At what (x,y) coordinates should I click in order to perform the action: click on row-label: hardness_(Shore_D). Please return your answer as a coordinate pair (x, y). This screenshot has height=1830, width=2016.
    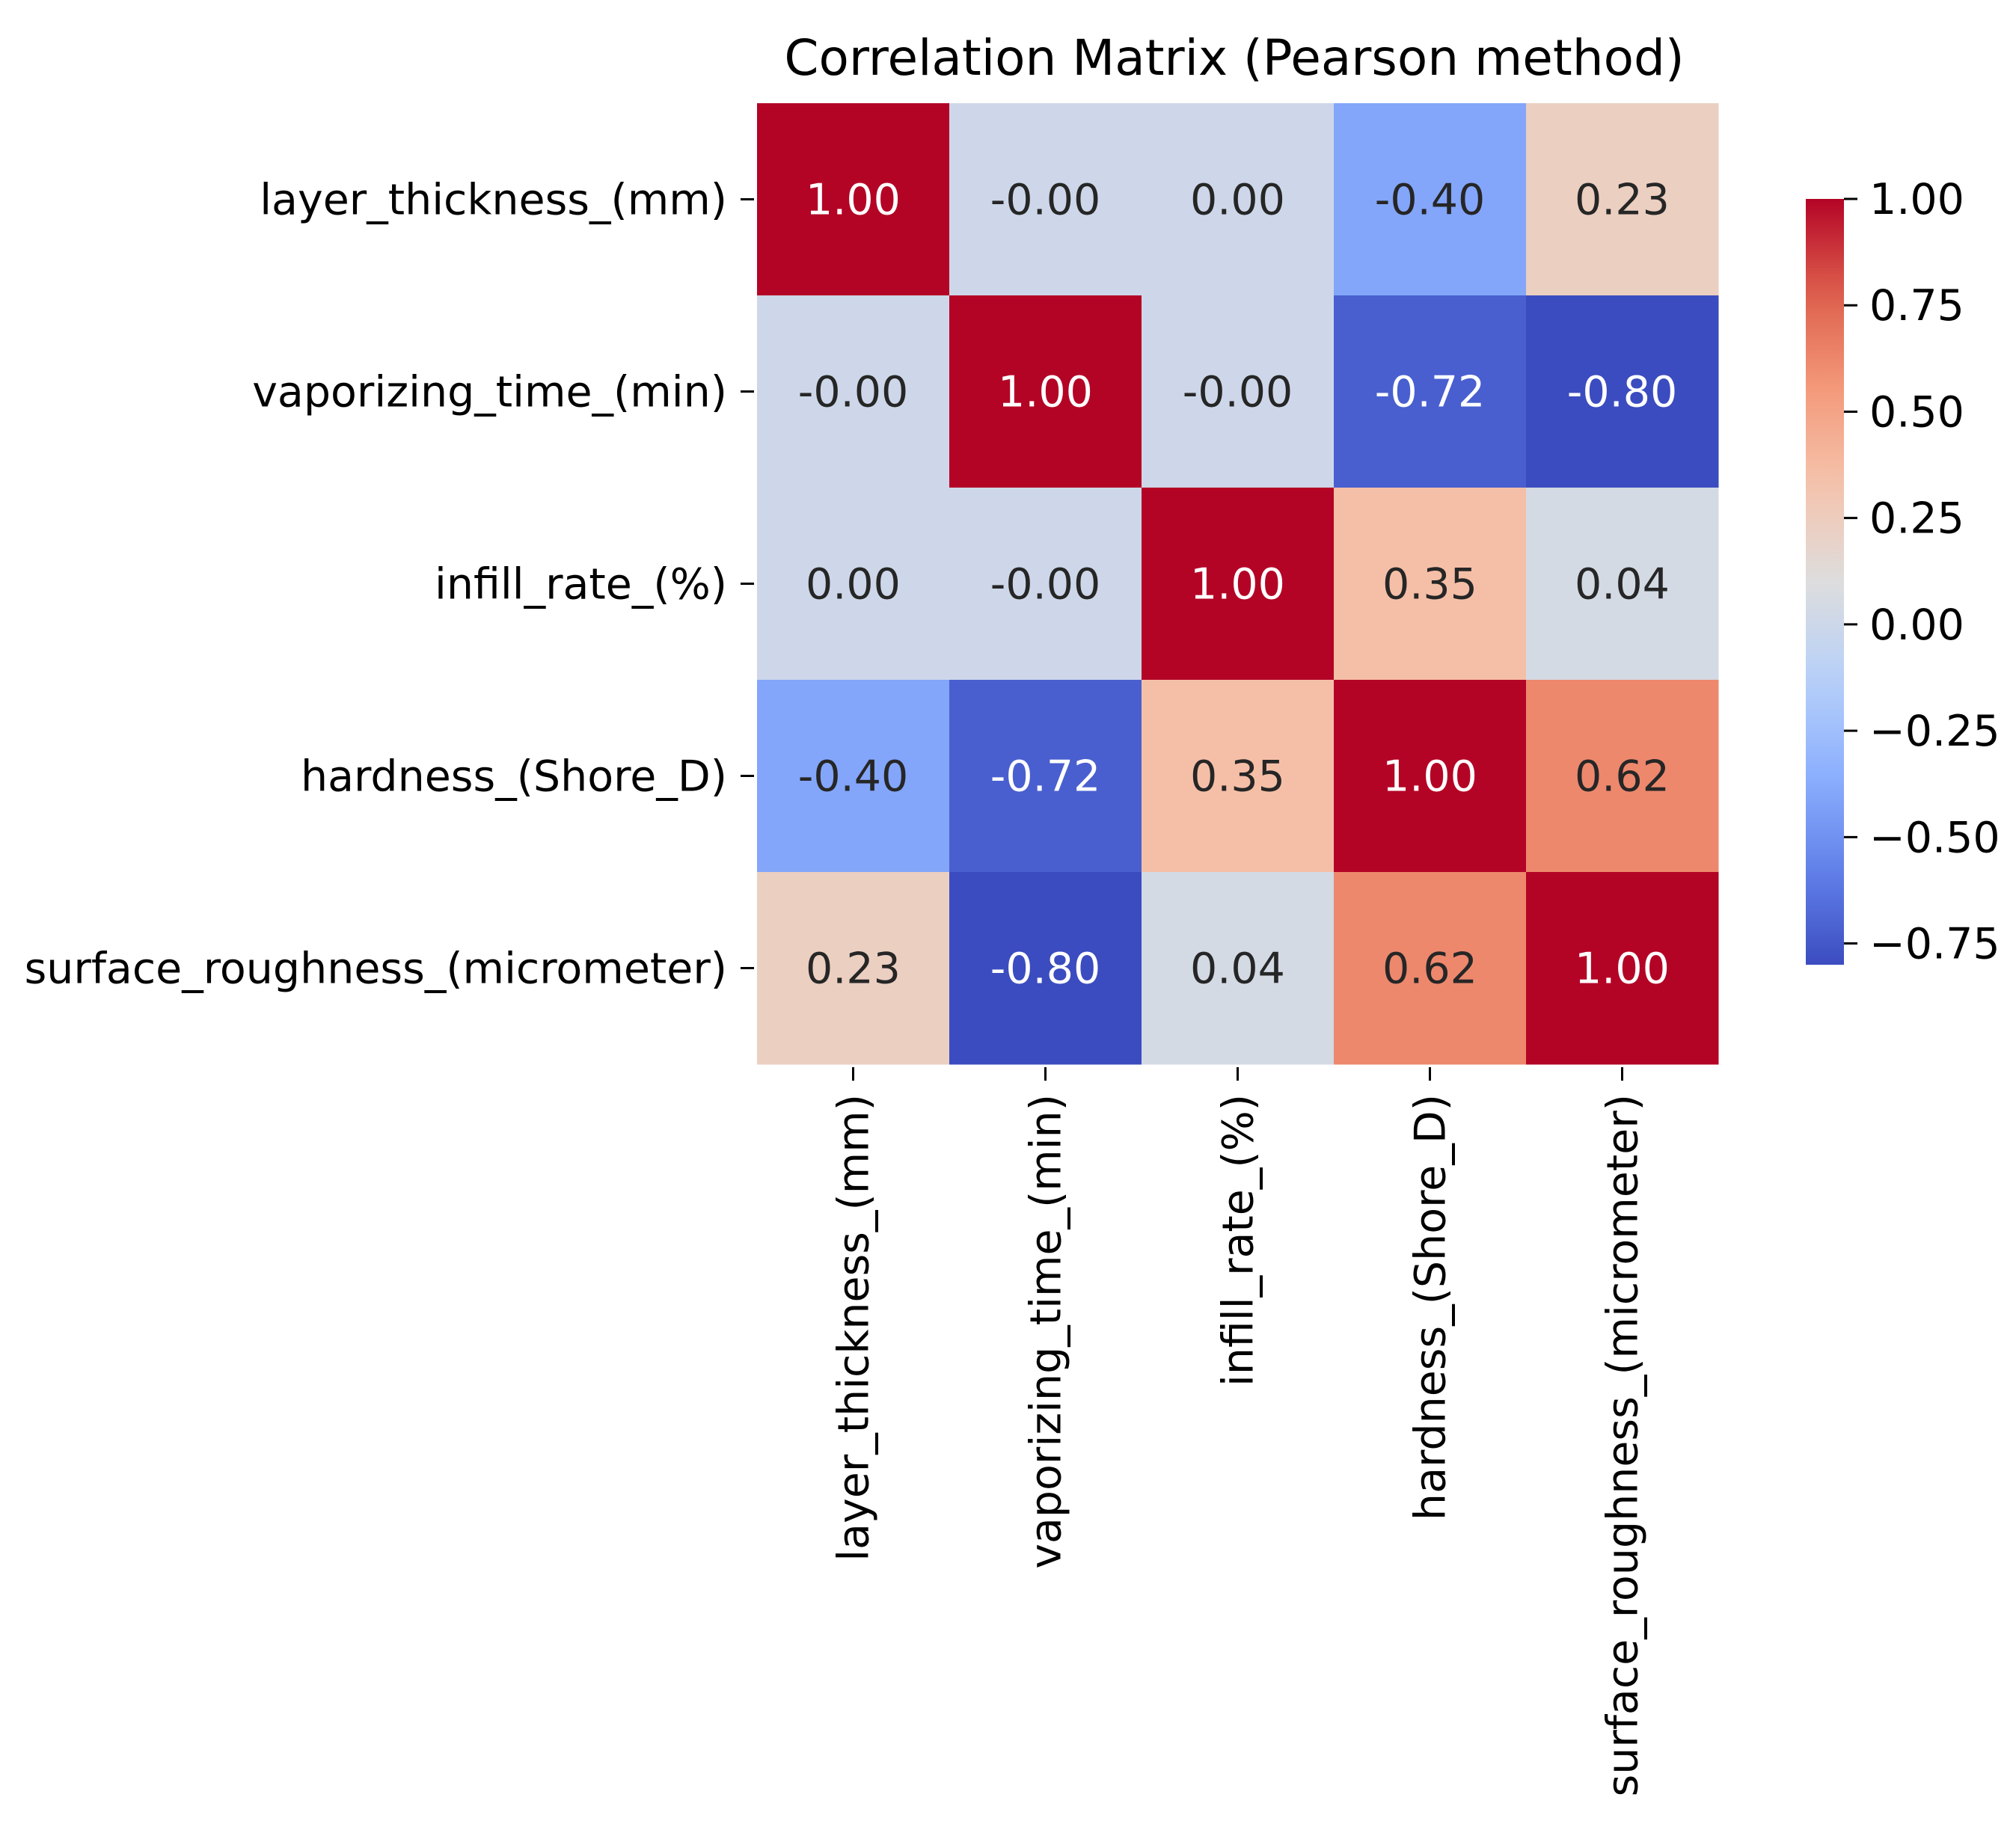
    Looking at the image, I should click on (514, 777).